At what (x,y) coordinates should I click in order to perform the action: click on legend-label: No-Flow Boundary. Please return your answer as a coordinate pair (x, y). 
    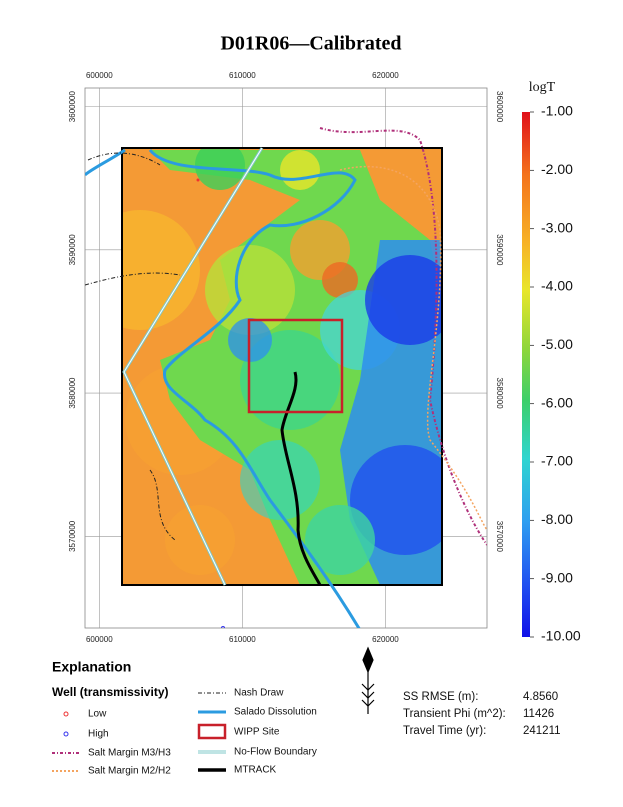
    Looking at the image, I should click on (275, 752).